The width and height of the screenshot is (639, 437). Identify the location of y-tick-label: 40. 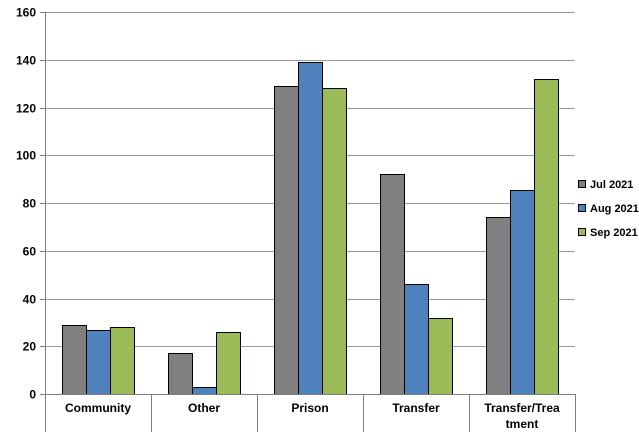
(30, 300).